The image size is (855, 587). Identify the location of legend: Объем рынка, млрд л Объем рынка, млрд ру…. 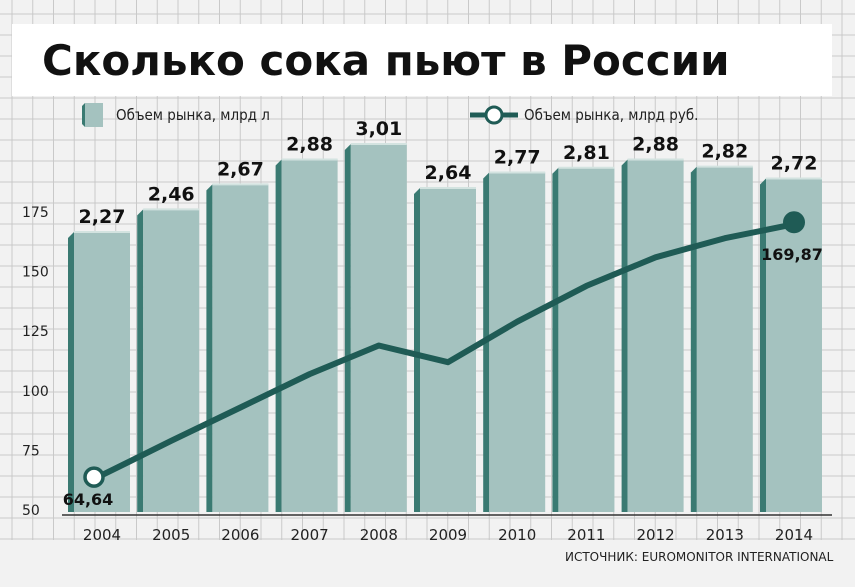
(390, 115).